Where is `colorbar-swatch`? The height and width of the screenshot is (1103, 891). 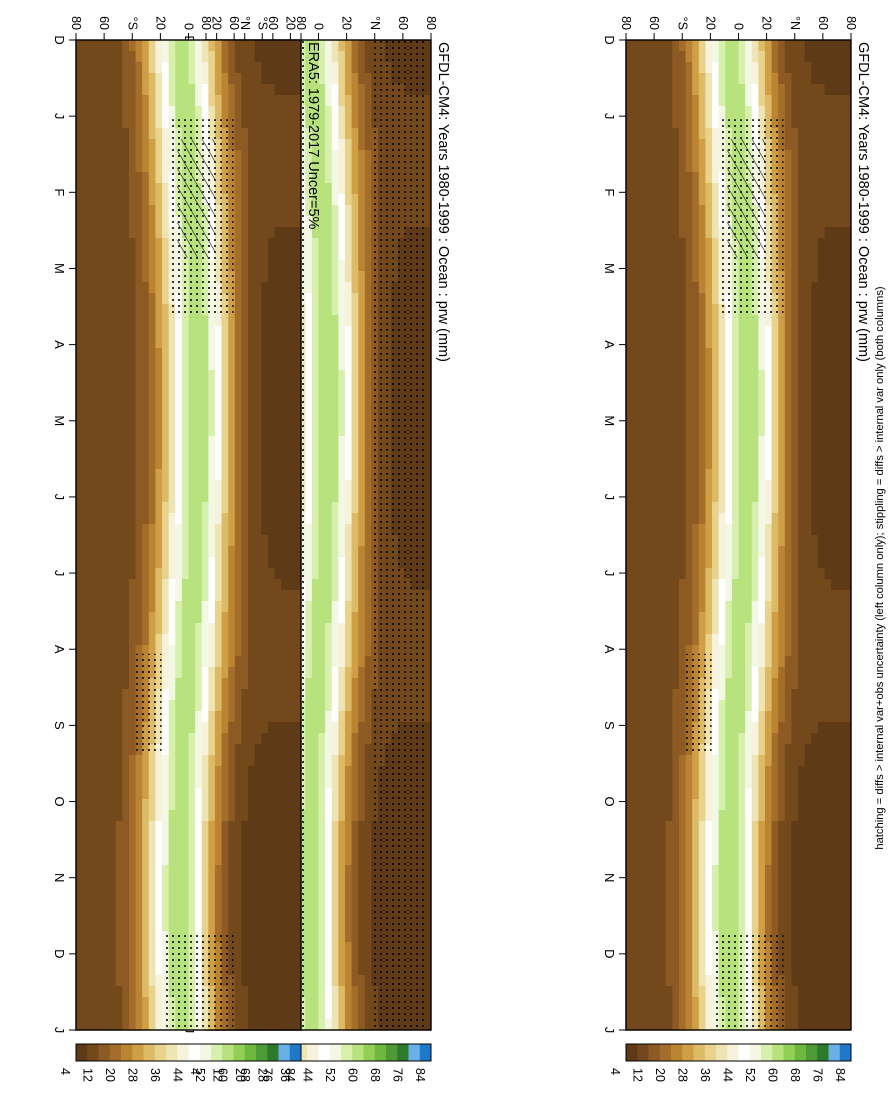
colorbar-swatch is located at coordinates (722, 1052).